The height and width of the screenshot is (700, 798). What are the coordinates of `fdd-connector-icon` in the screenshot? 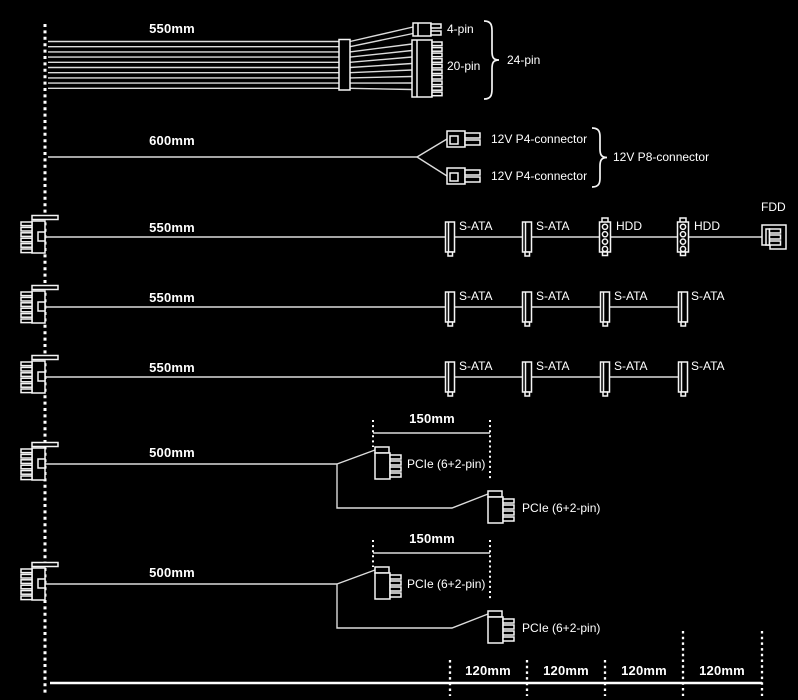 It's located at (774, 237).